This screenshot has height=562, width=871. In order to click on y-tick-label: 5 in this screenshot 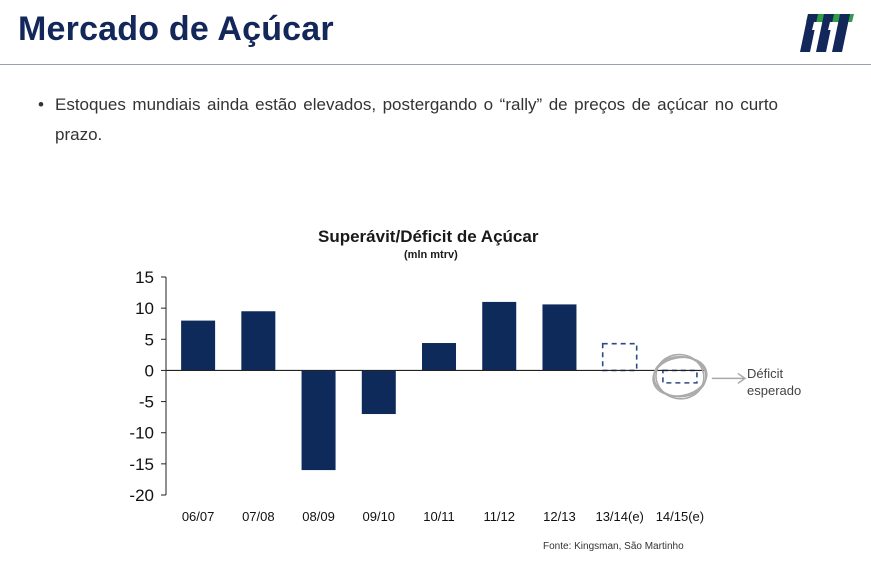, I will do `click(149, 339)`.